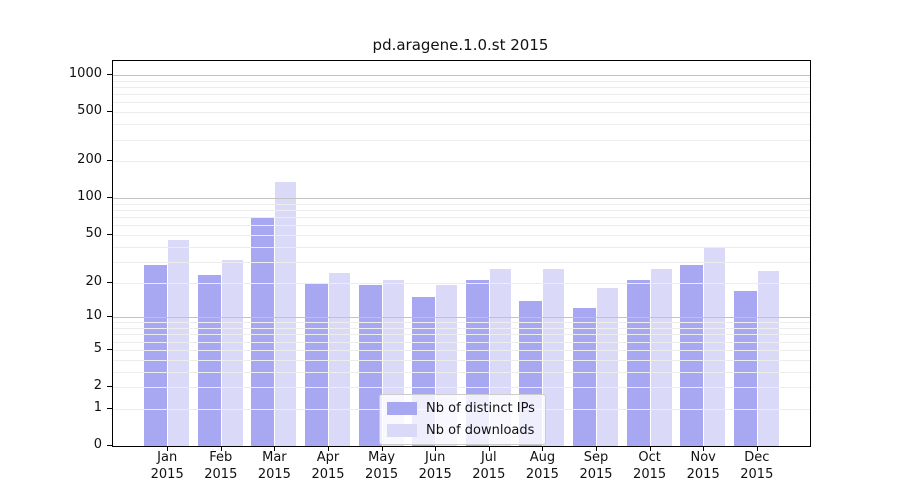 The width and height of the screenshot is (900, 500). I want to click on x-tick-label-dec: Dec 2015, so click(757, 466).